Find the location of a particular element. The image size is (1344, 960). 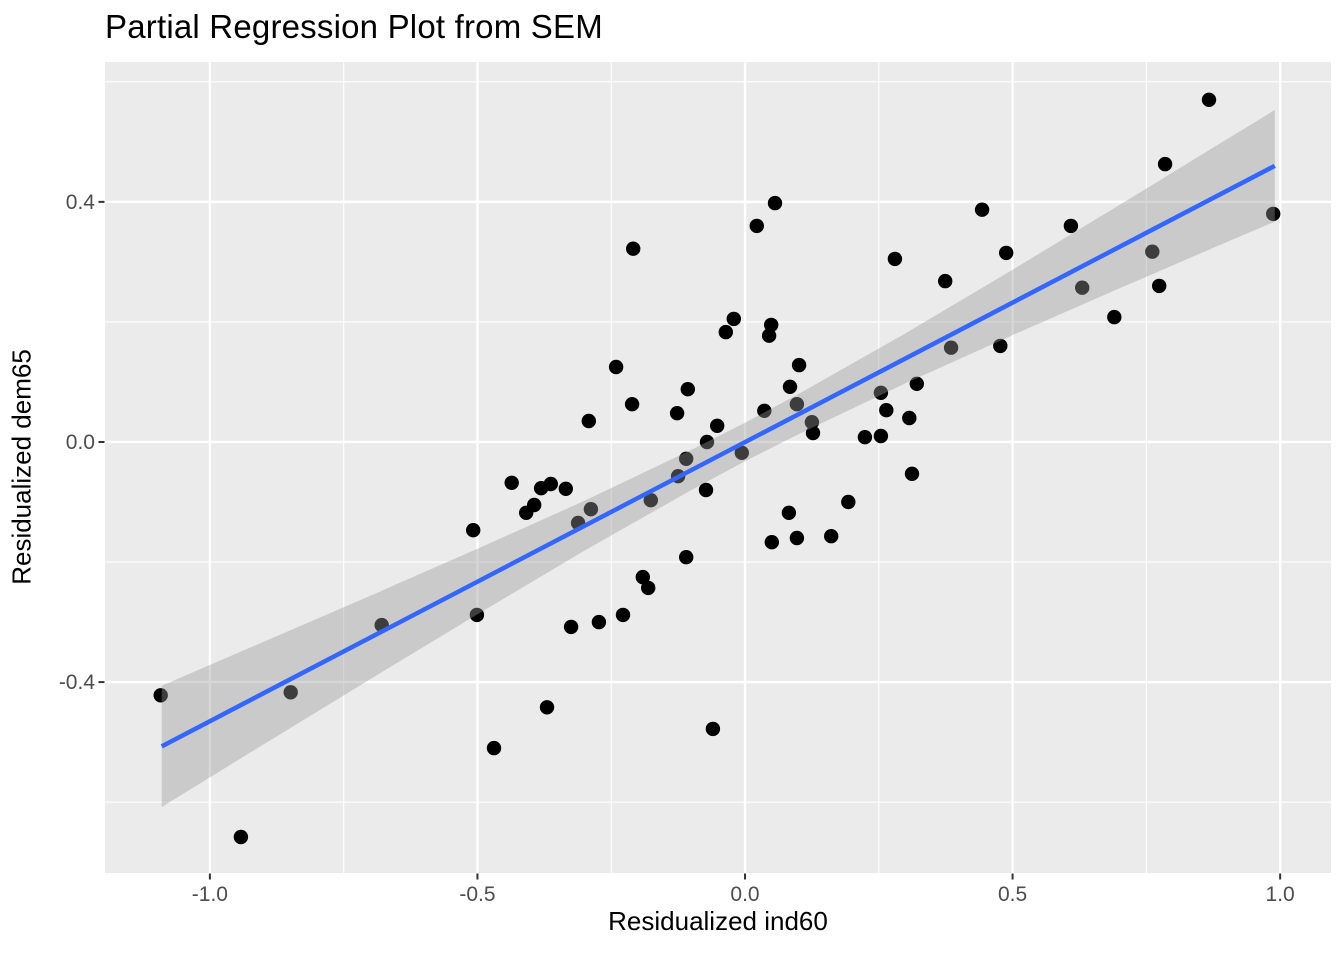

x-axis-tick-label: 0.5 is located at coordinates (1012, 894).